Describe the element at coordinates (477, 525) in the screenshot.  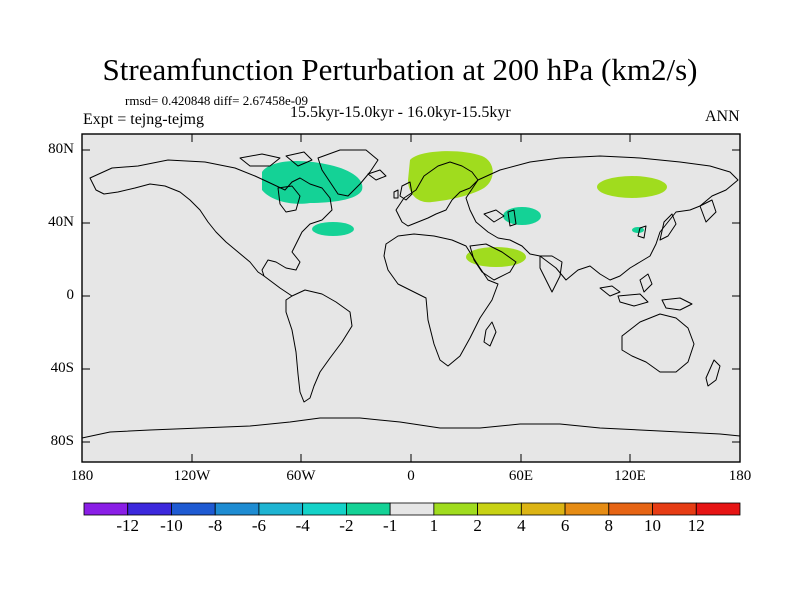
I see `colorbar-label: 2` at that location.